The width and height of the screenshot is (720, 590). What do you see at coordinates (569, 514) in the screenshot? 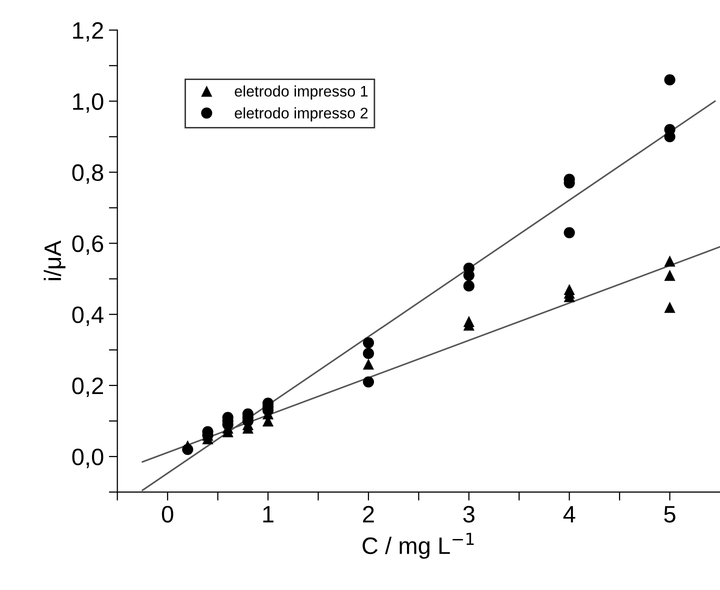
I see `x-tick-label: 4` at bounding box center [569, 514].